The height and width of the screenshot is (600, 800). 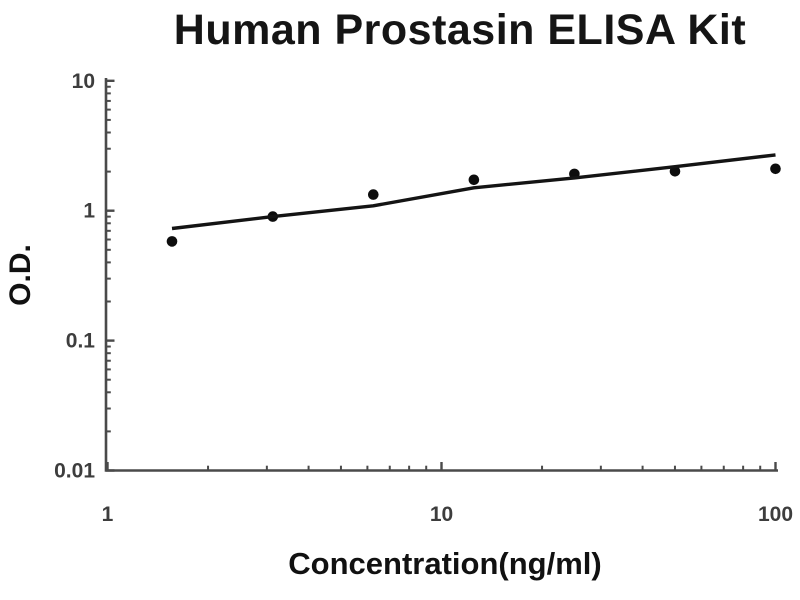 What do you see at coordinates (74, 471) in the screenshot?
I see `y-tick-label: 0.01` at bounding box center [74, 471].